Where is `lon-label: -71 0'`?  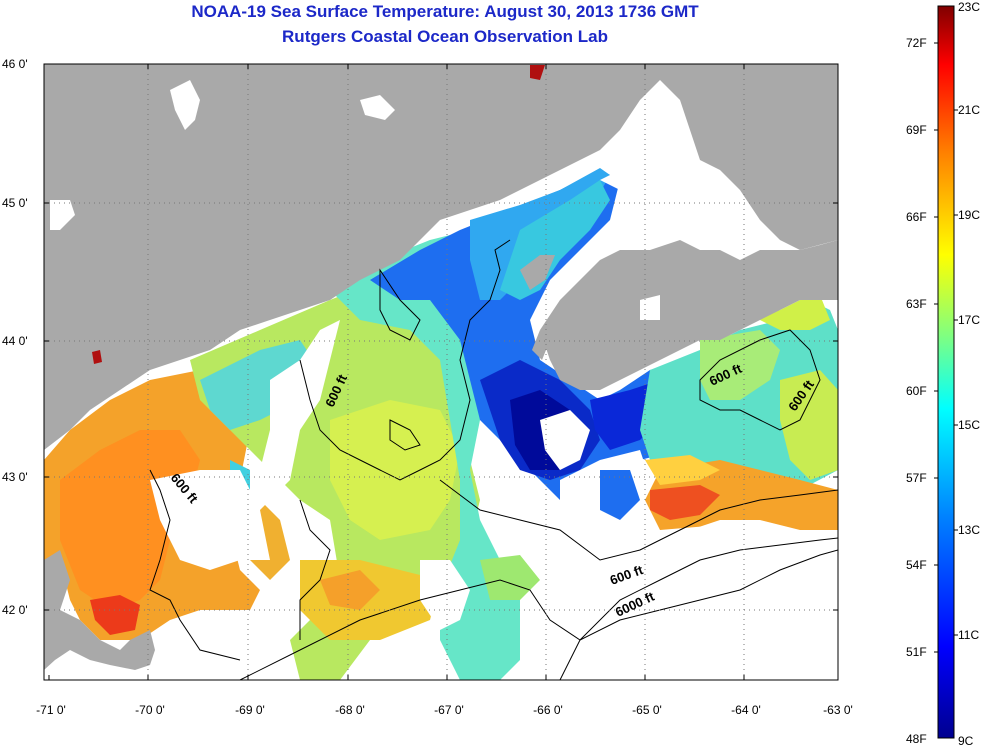 lon-label: -71 0' is located at coordinates (51, 710).